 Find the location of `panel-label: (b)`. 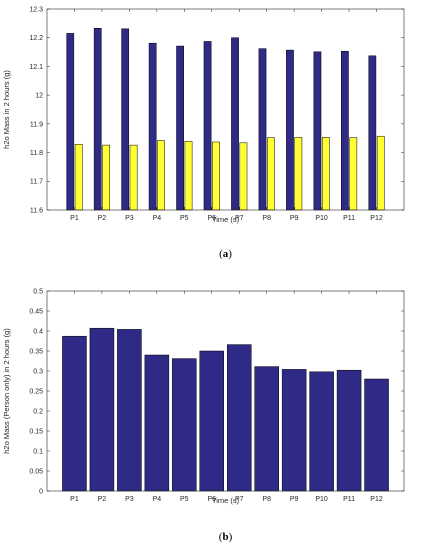

panel-label: (b) is located at coordinates (226, 537).